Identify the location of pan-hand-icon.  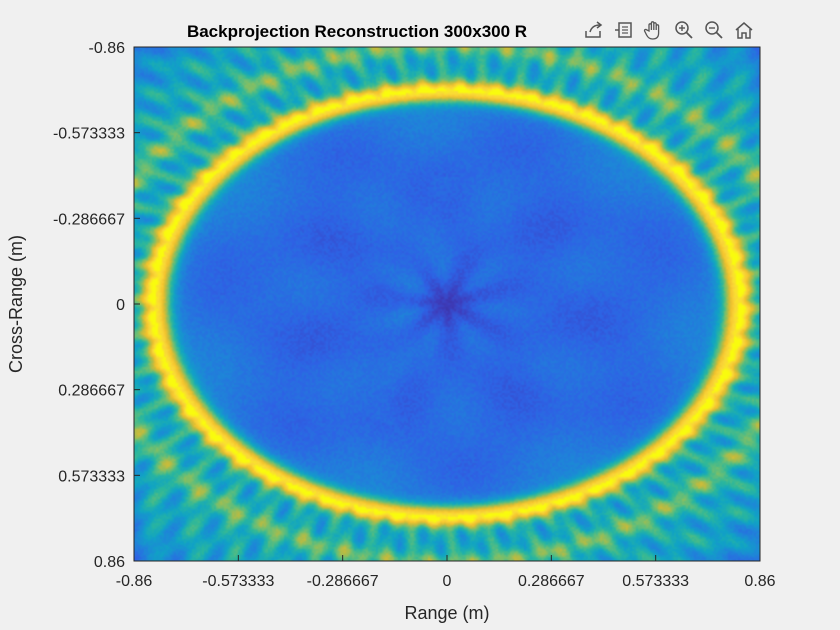
(651, 30).